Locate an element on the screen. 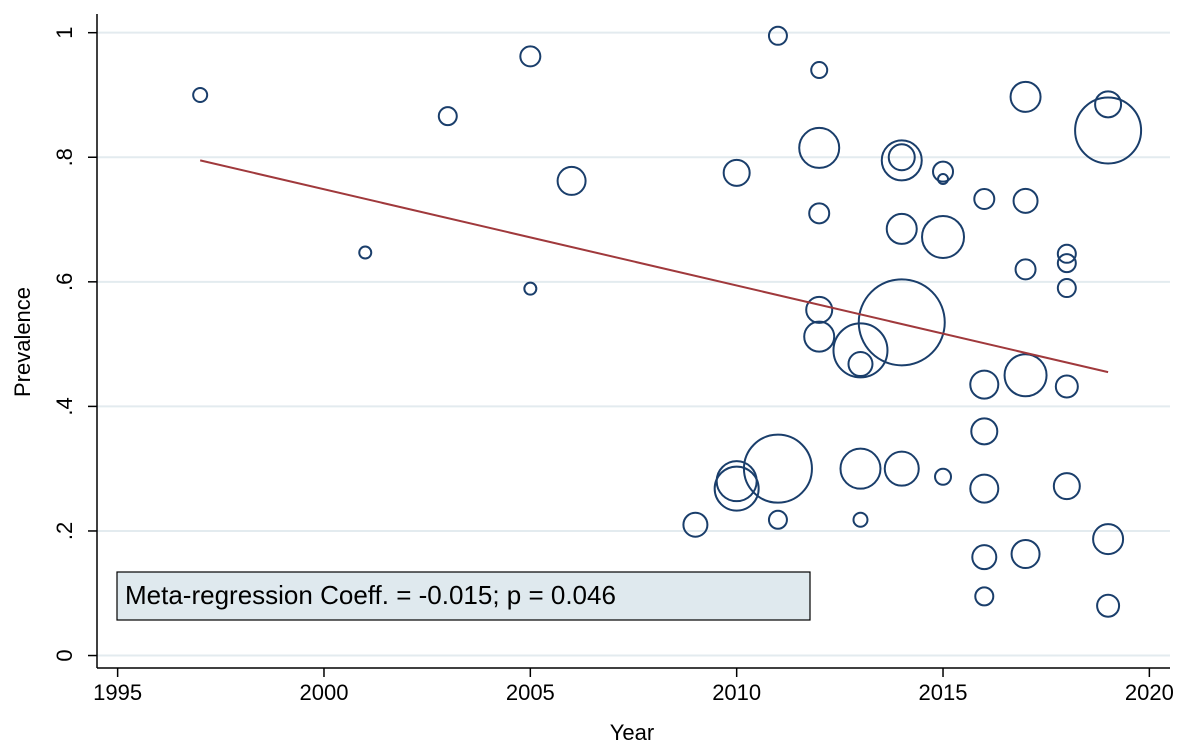  y-tick-label: .4 is located at coordinates (64, 406).